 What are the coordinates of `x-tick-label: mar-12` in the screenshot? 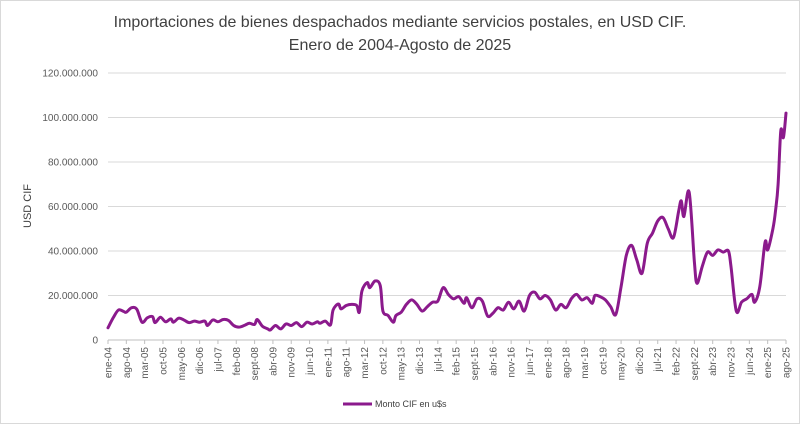 It's located at (365, 363).